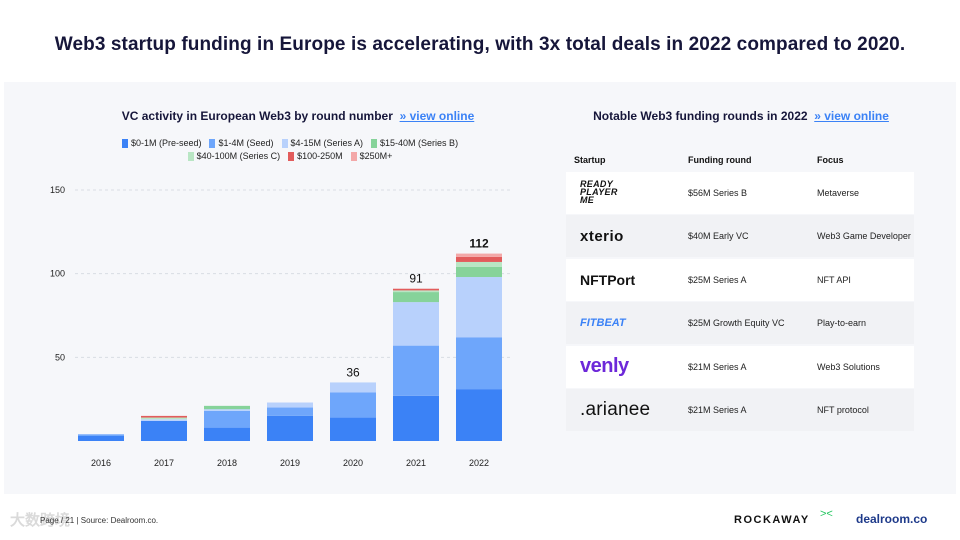 This screenshot has height=540, width=960. I want to click on bar-total-label: 91, so click(416, 279).